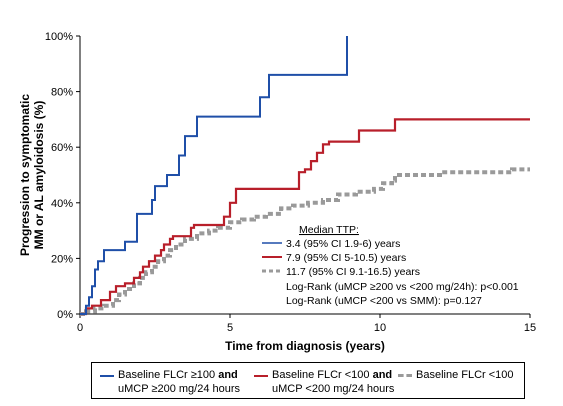  I want to click on y-tick-label: 40%, so click(62, 204).